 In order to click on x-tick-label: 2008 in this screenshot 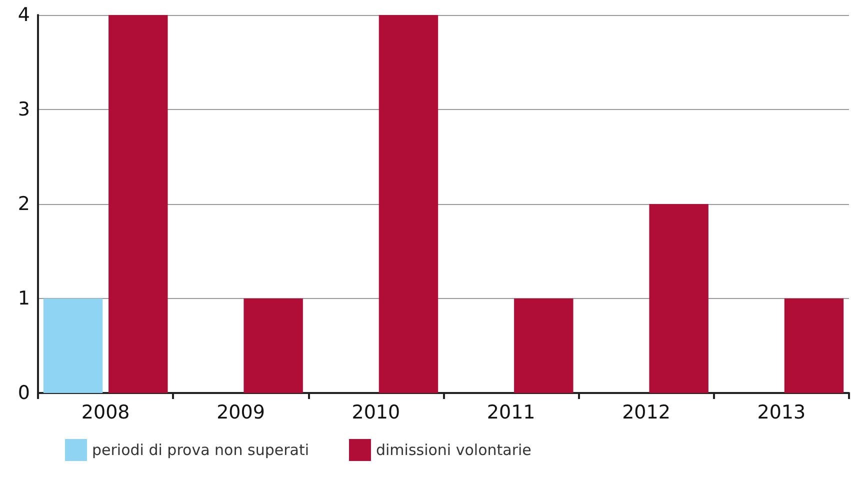, I will do `click(105, 413)`.